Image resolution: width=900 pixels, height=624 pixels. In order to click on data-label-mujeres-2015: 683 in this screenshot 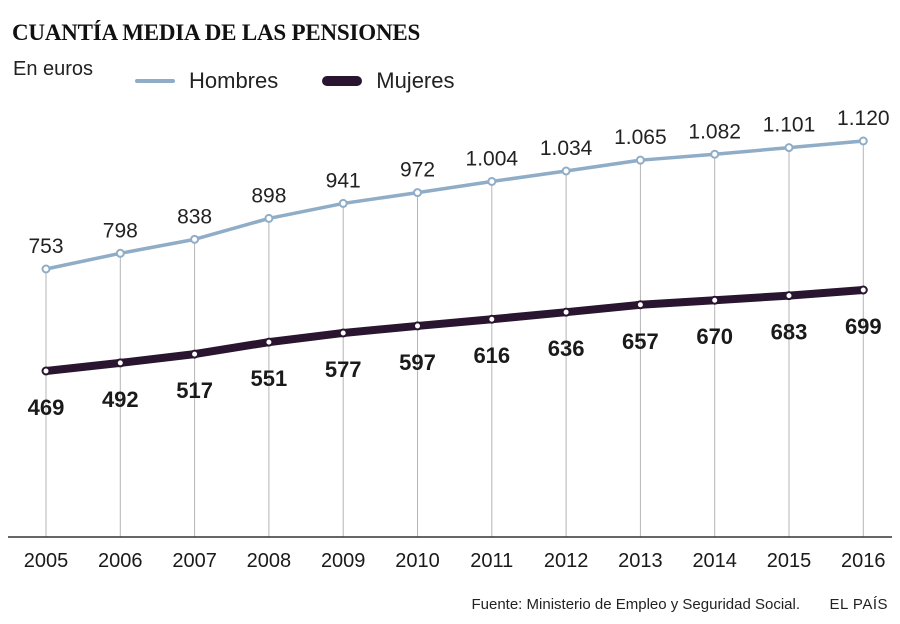, I will do `click(789, 332)`.